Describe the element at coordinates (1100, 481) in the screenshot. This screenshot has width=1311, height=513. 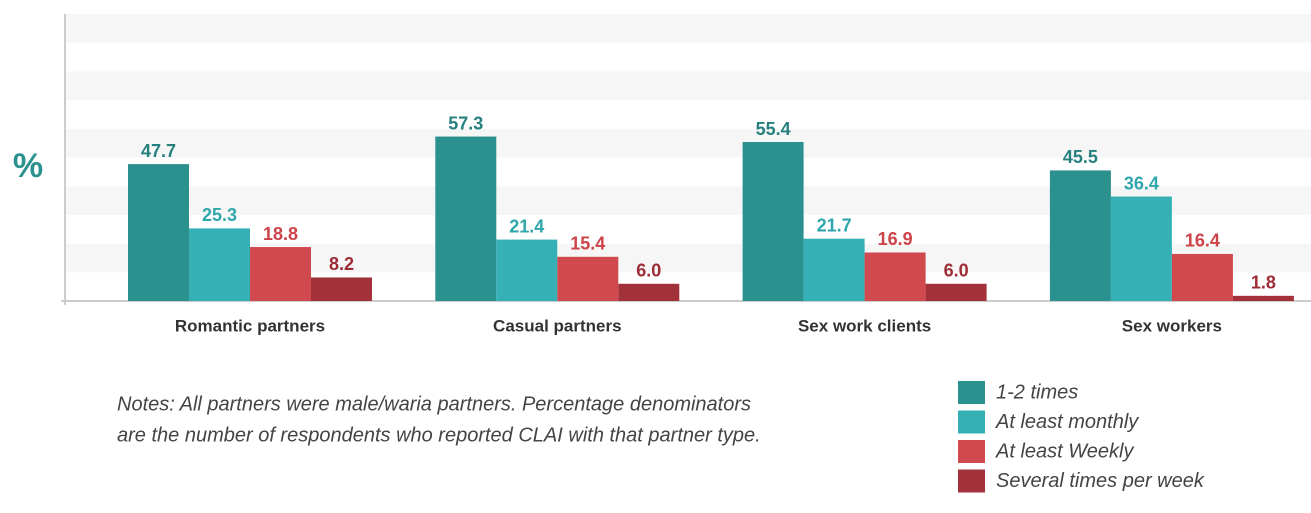
I see `legend-label: Several times per week` at that location.